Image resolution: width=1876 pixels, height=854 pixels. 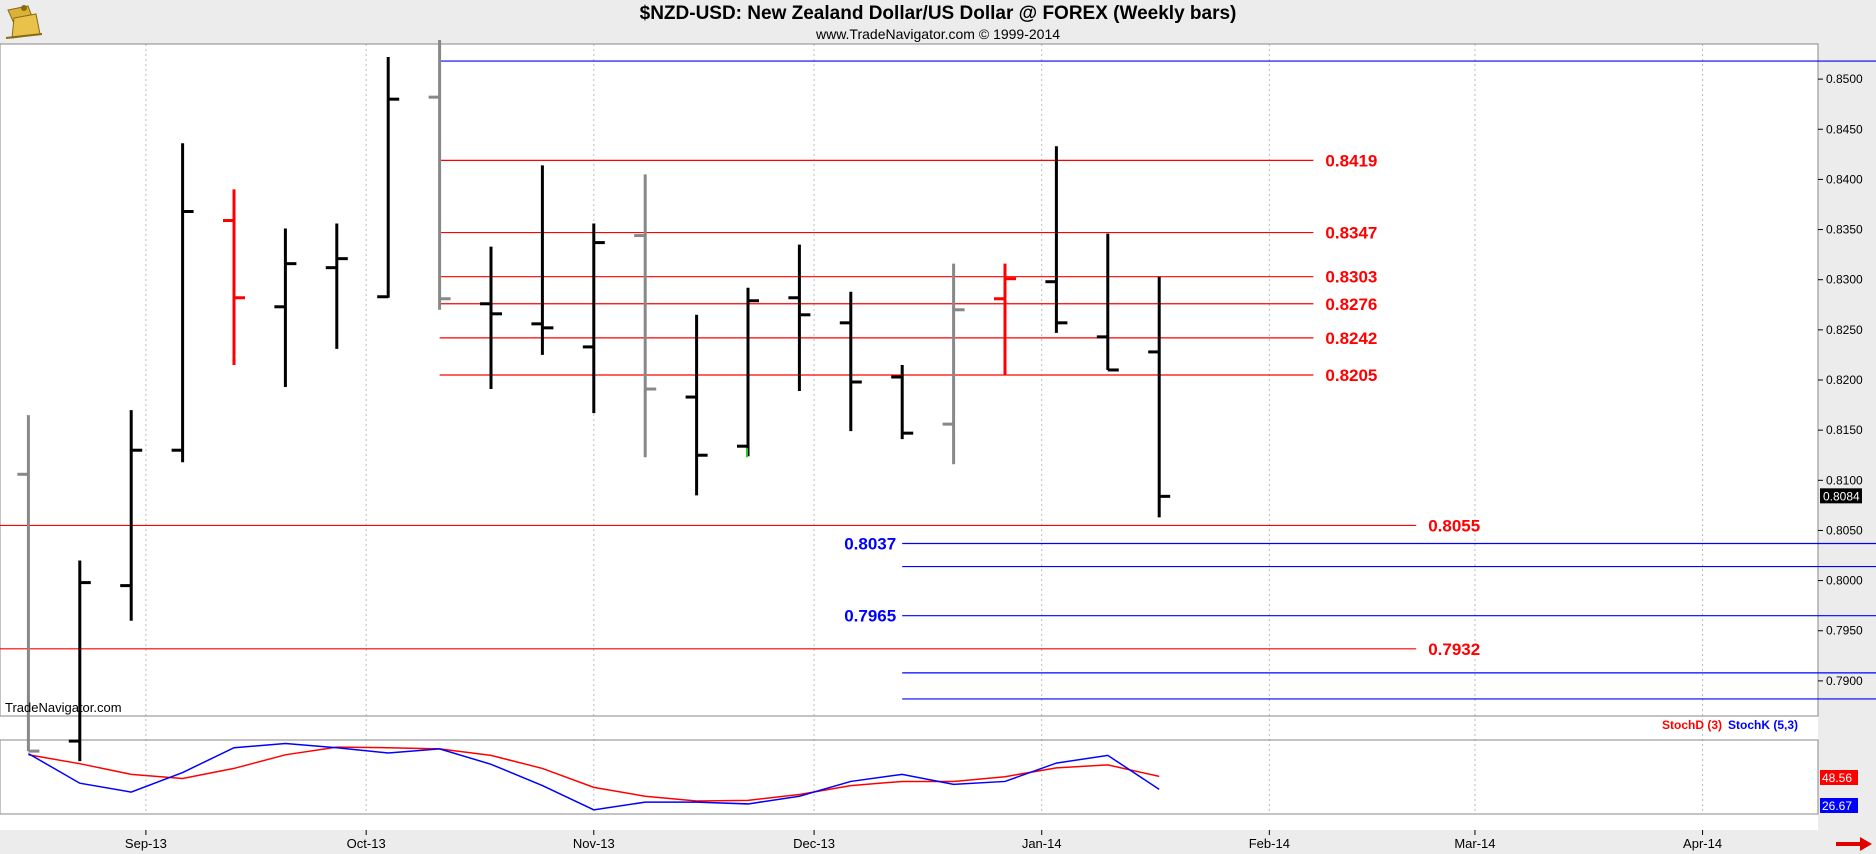 What do you see at coordinates (1454, 649) in the screenshot?
I see `level-label: 0.7932` at bounding box center [1454, 649].